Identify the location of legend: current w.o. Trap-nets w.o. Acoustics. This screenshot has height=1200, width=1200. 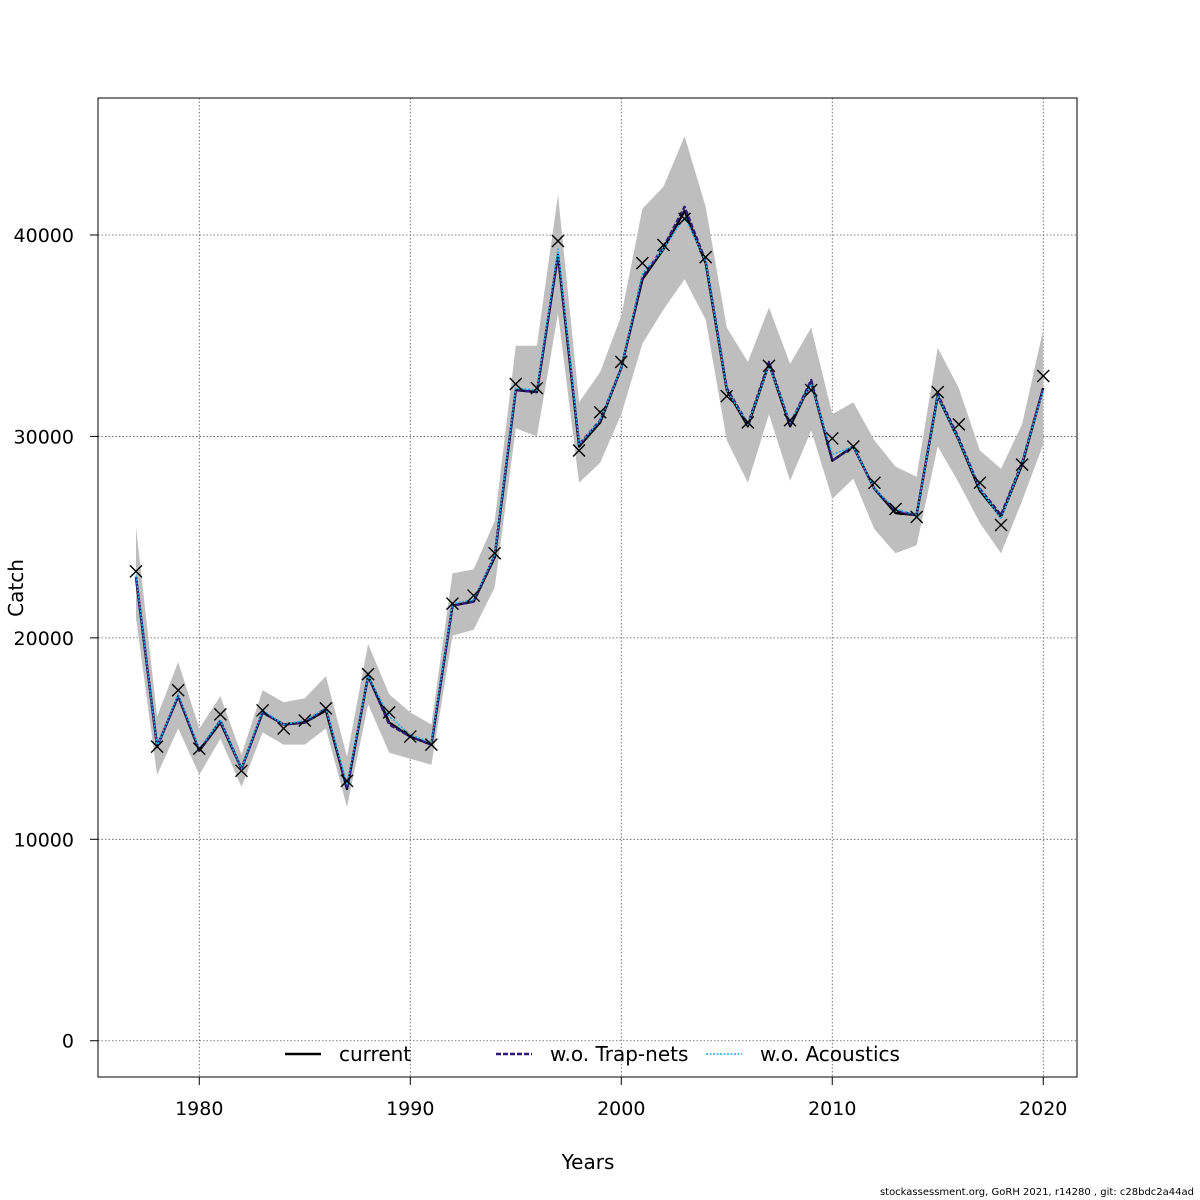
(592, 1054).